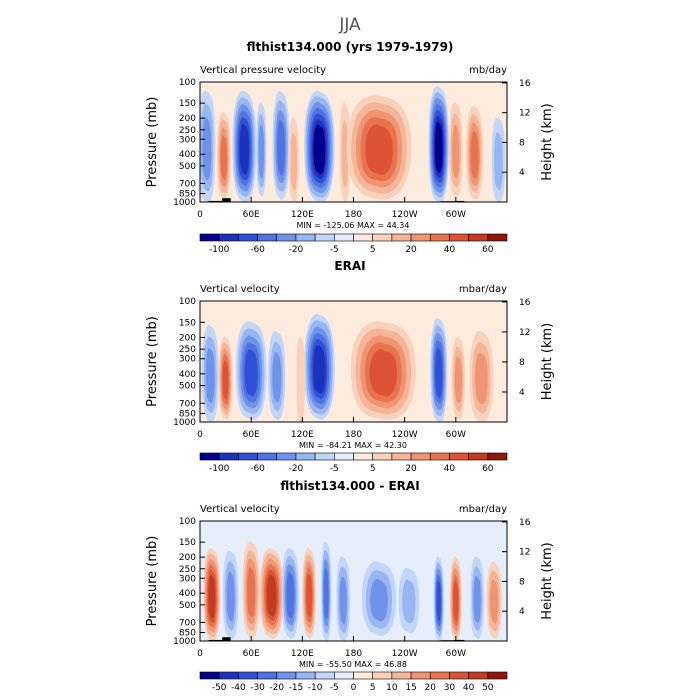 Image resolution: width=700 pixels, height=700 pixels. I want to click on colorbar-label: 10, so click(392, 688).